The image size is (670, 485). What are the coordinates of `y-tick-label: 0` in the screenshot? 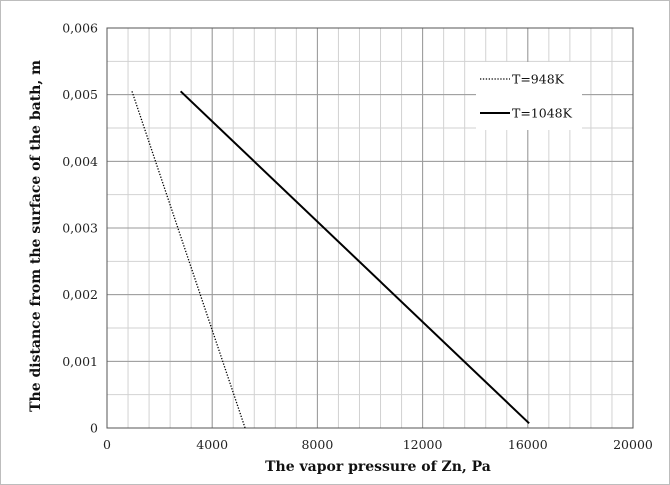 It's located at (94, 428).